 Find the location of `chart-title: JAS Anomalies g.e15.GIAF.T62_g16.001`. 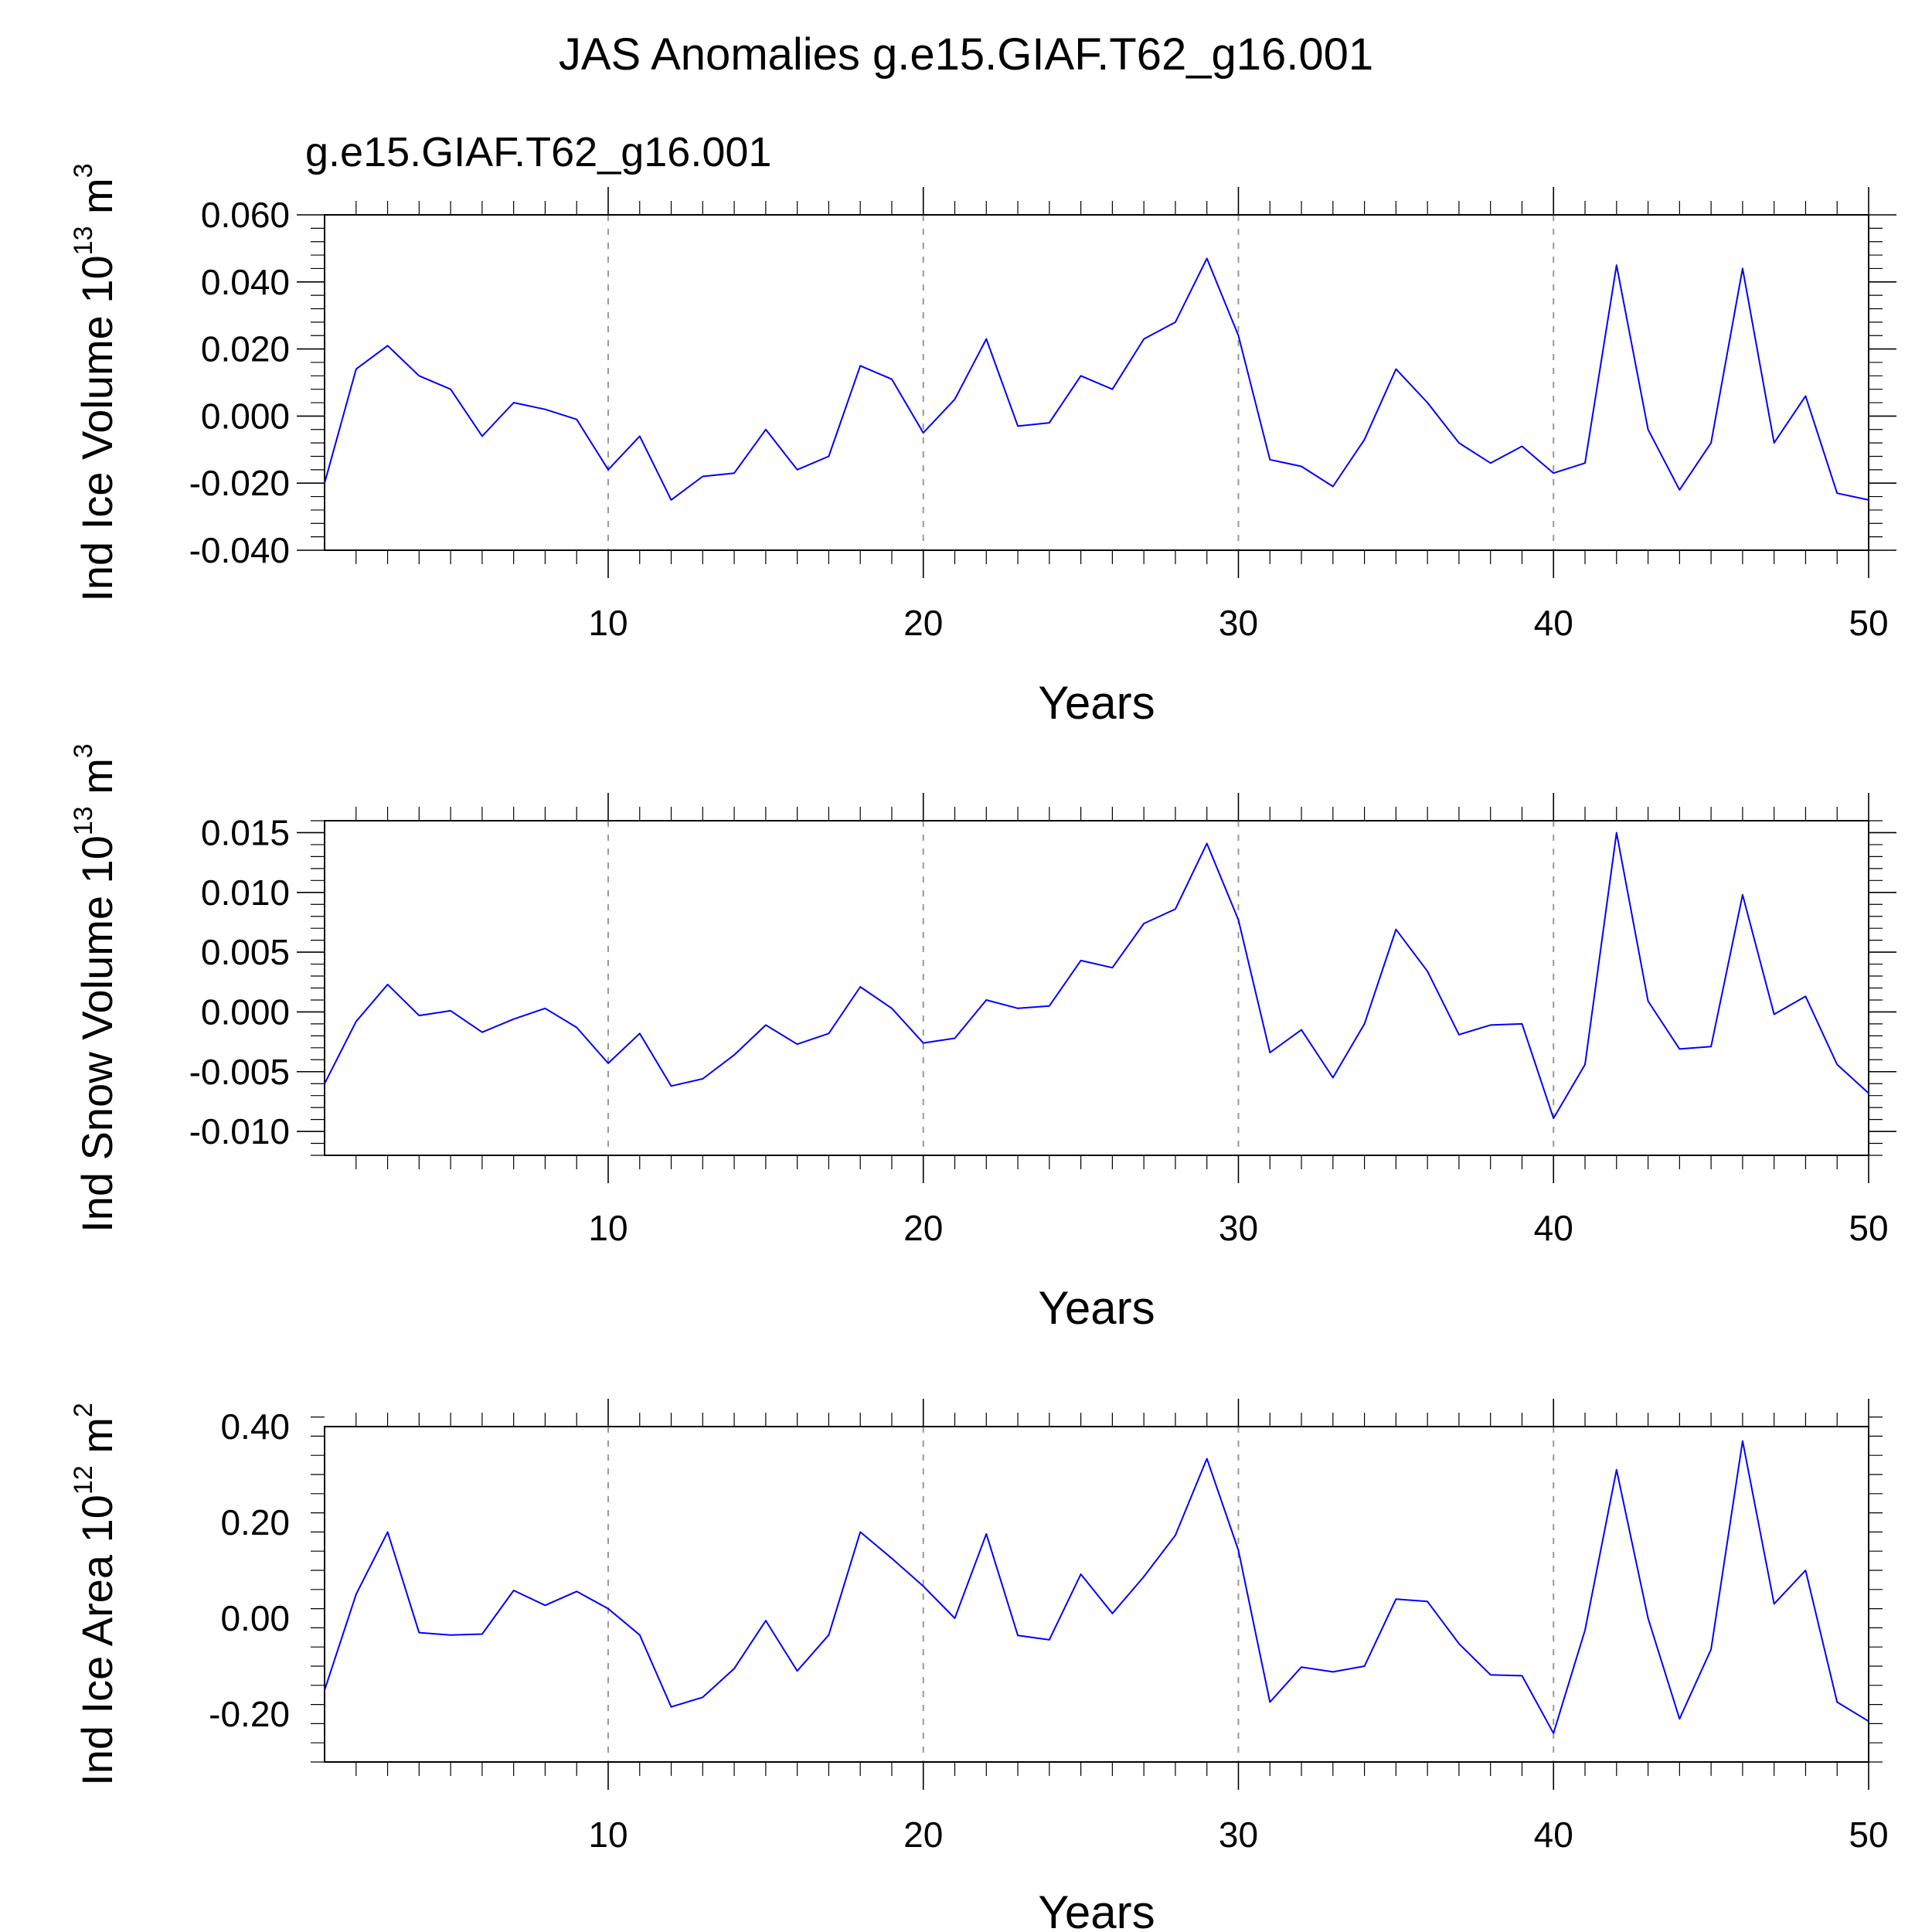

chart-title: JAS Anomalies g.e15.GIAF.T62_g16.001 is located at coordinates (966, 54).